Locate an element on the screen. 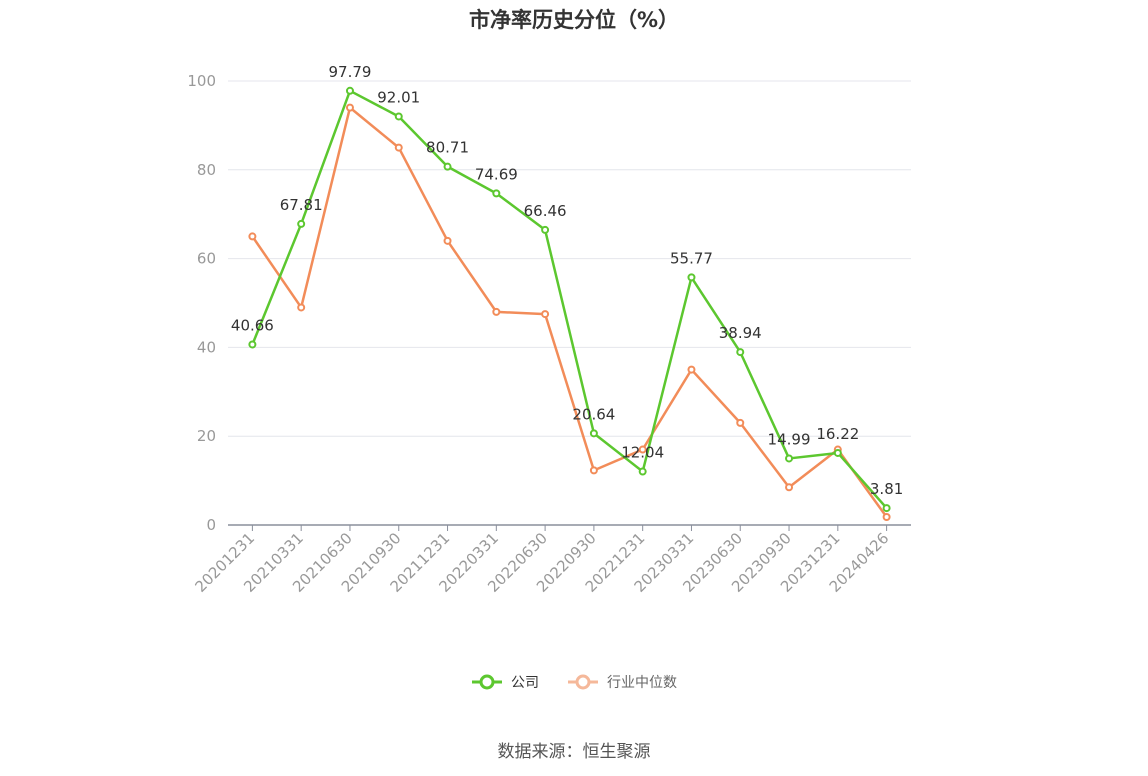  legend-item-company: 公司 is located at coordinates (505, 682).